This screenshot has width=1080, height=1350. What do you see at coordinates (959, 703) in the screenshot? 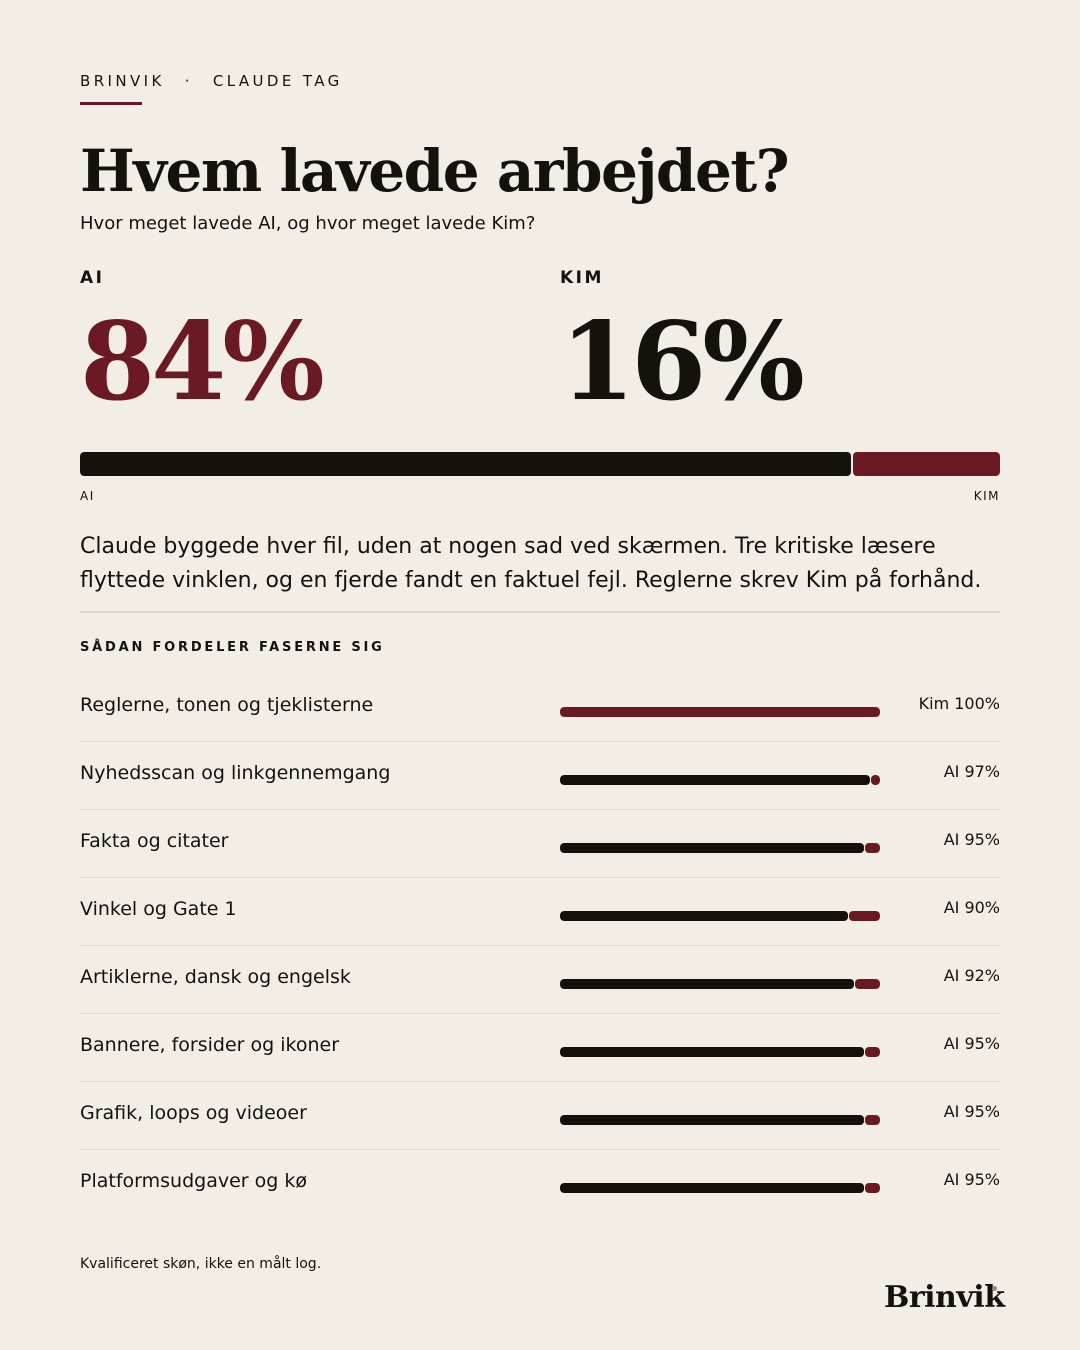
I see `phase-value-label: Kim 100%` at bounding box center [959, 703].